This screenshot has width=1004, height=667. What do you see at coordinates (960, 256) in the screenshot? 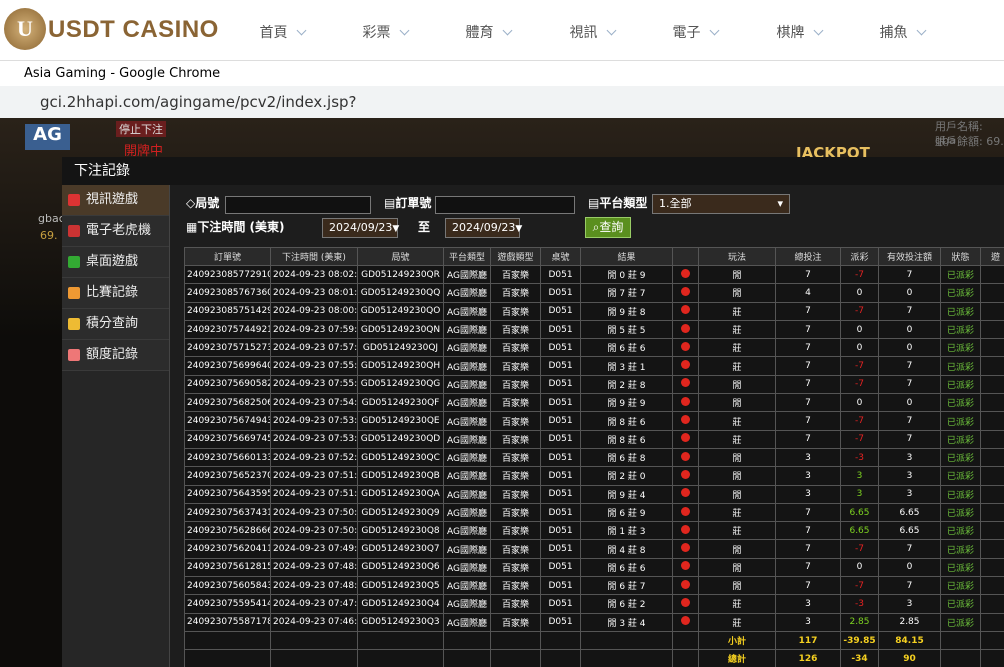
I see `column-header: 狀態` at bounding box center [960, 256].